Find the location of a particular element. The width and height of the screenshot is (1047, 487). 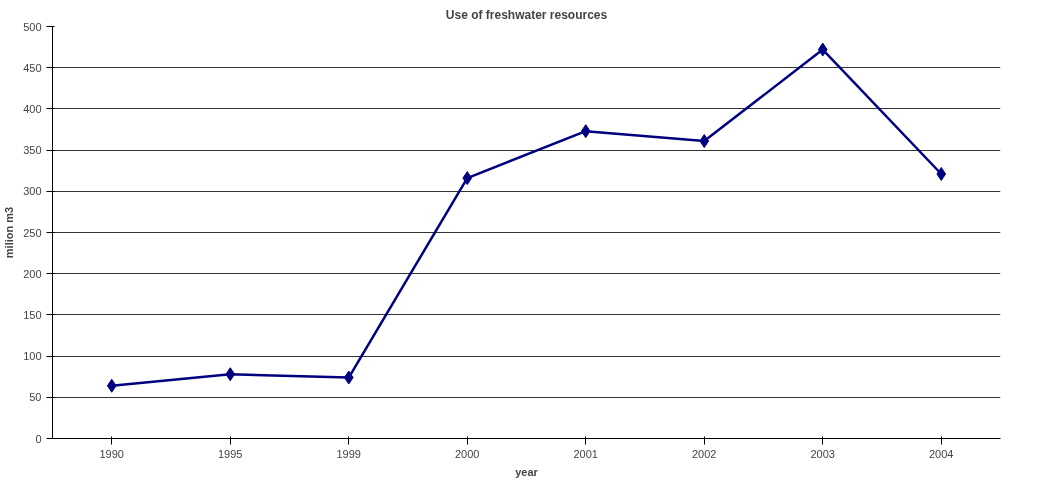

y-tick-label: 0 is located at coordinates (38, 438).